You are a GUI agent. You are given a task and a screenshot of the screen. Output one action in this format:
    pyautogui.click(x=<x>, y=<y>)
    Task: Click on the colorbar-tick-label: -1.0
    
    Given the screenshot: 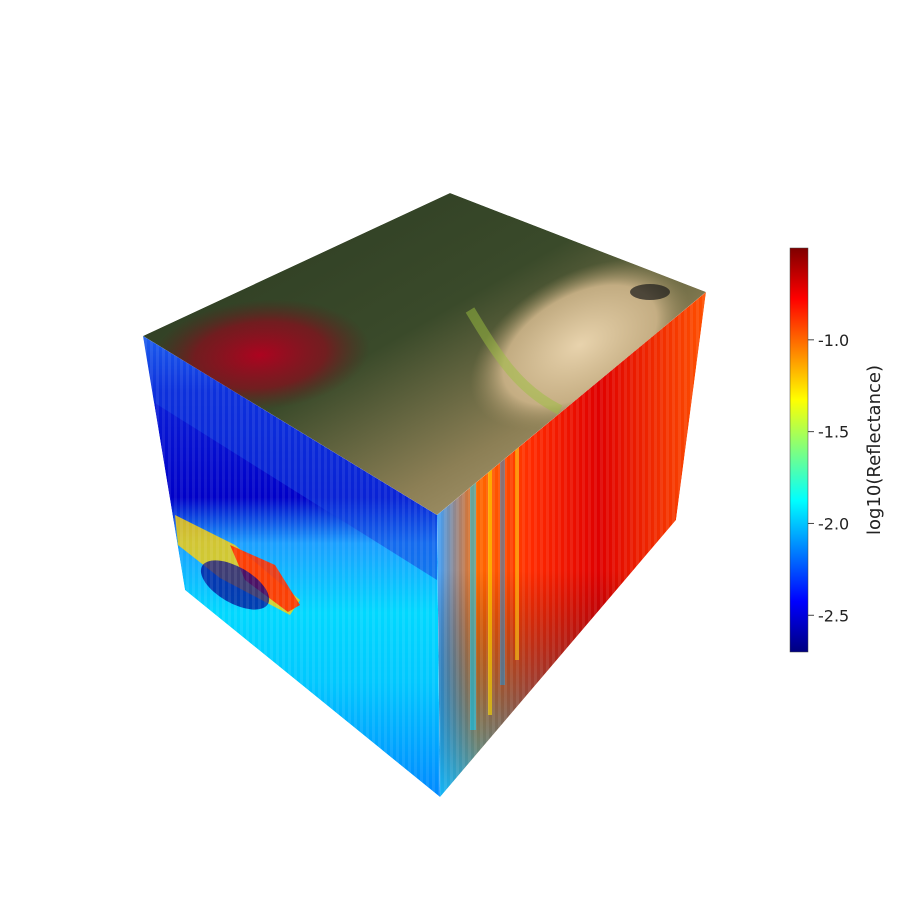 What is the action you would take?
    pyautogui.click(x=833, y=340)
    